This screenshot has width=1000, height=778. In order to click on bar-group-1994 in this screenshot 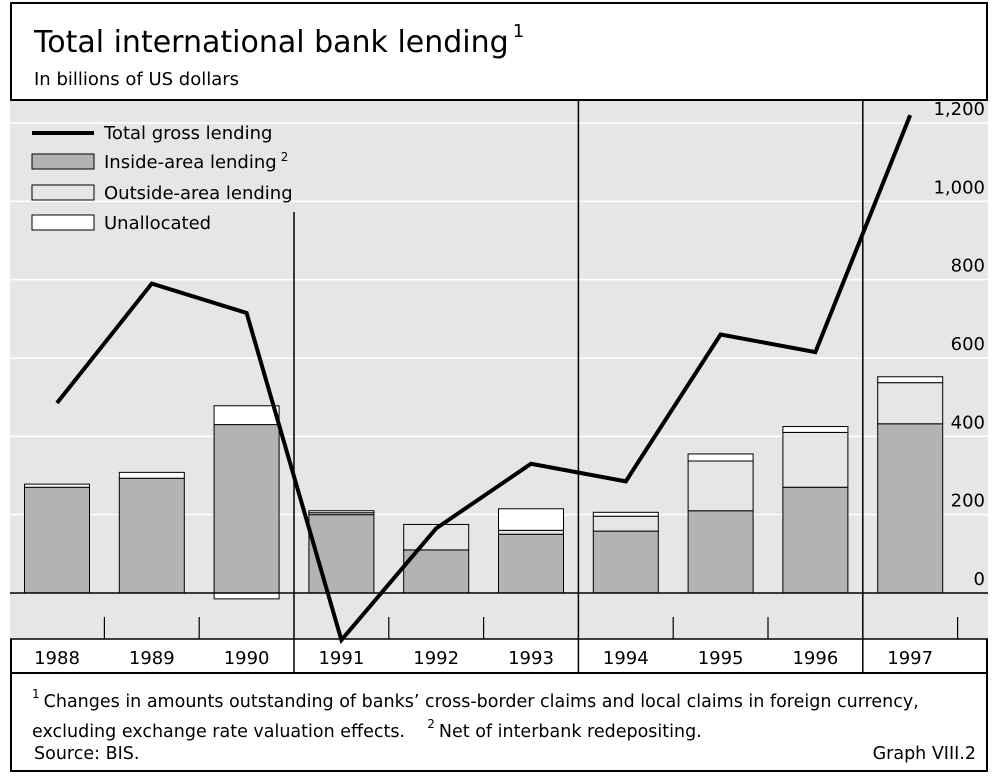, I will do `click(625, 552)`.